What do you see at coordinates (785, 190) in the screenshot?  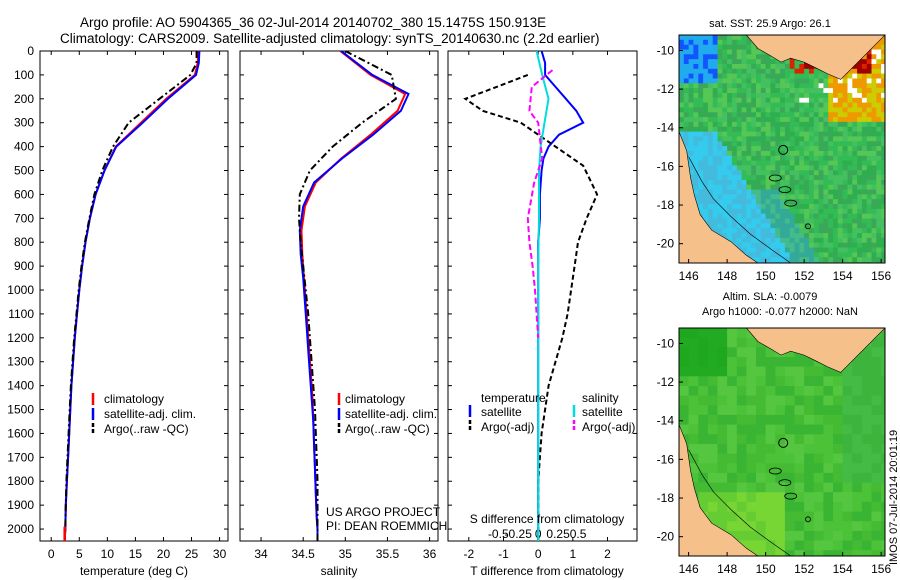 I see `reef-outline` at bounding box center [785, 190].